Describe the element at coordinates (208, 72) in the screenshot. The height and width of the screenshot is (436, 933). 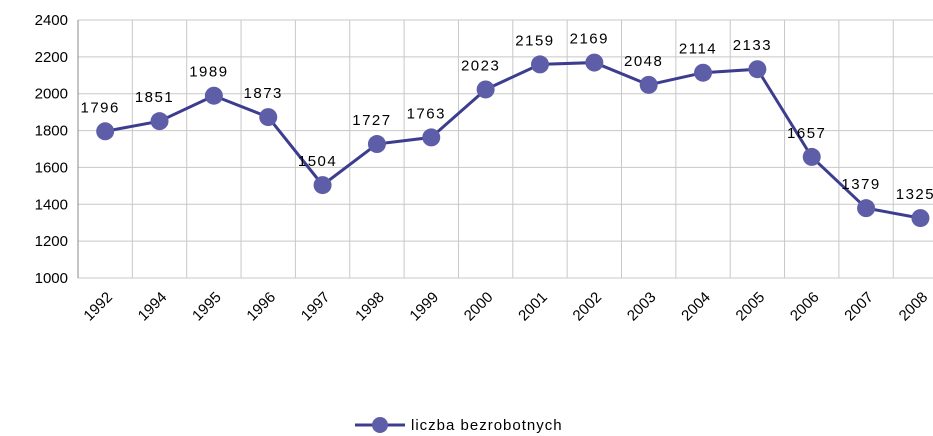
I see `data-label: 1989` at that location.